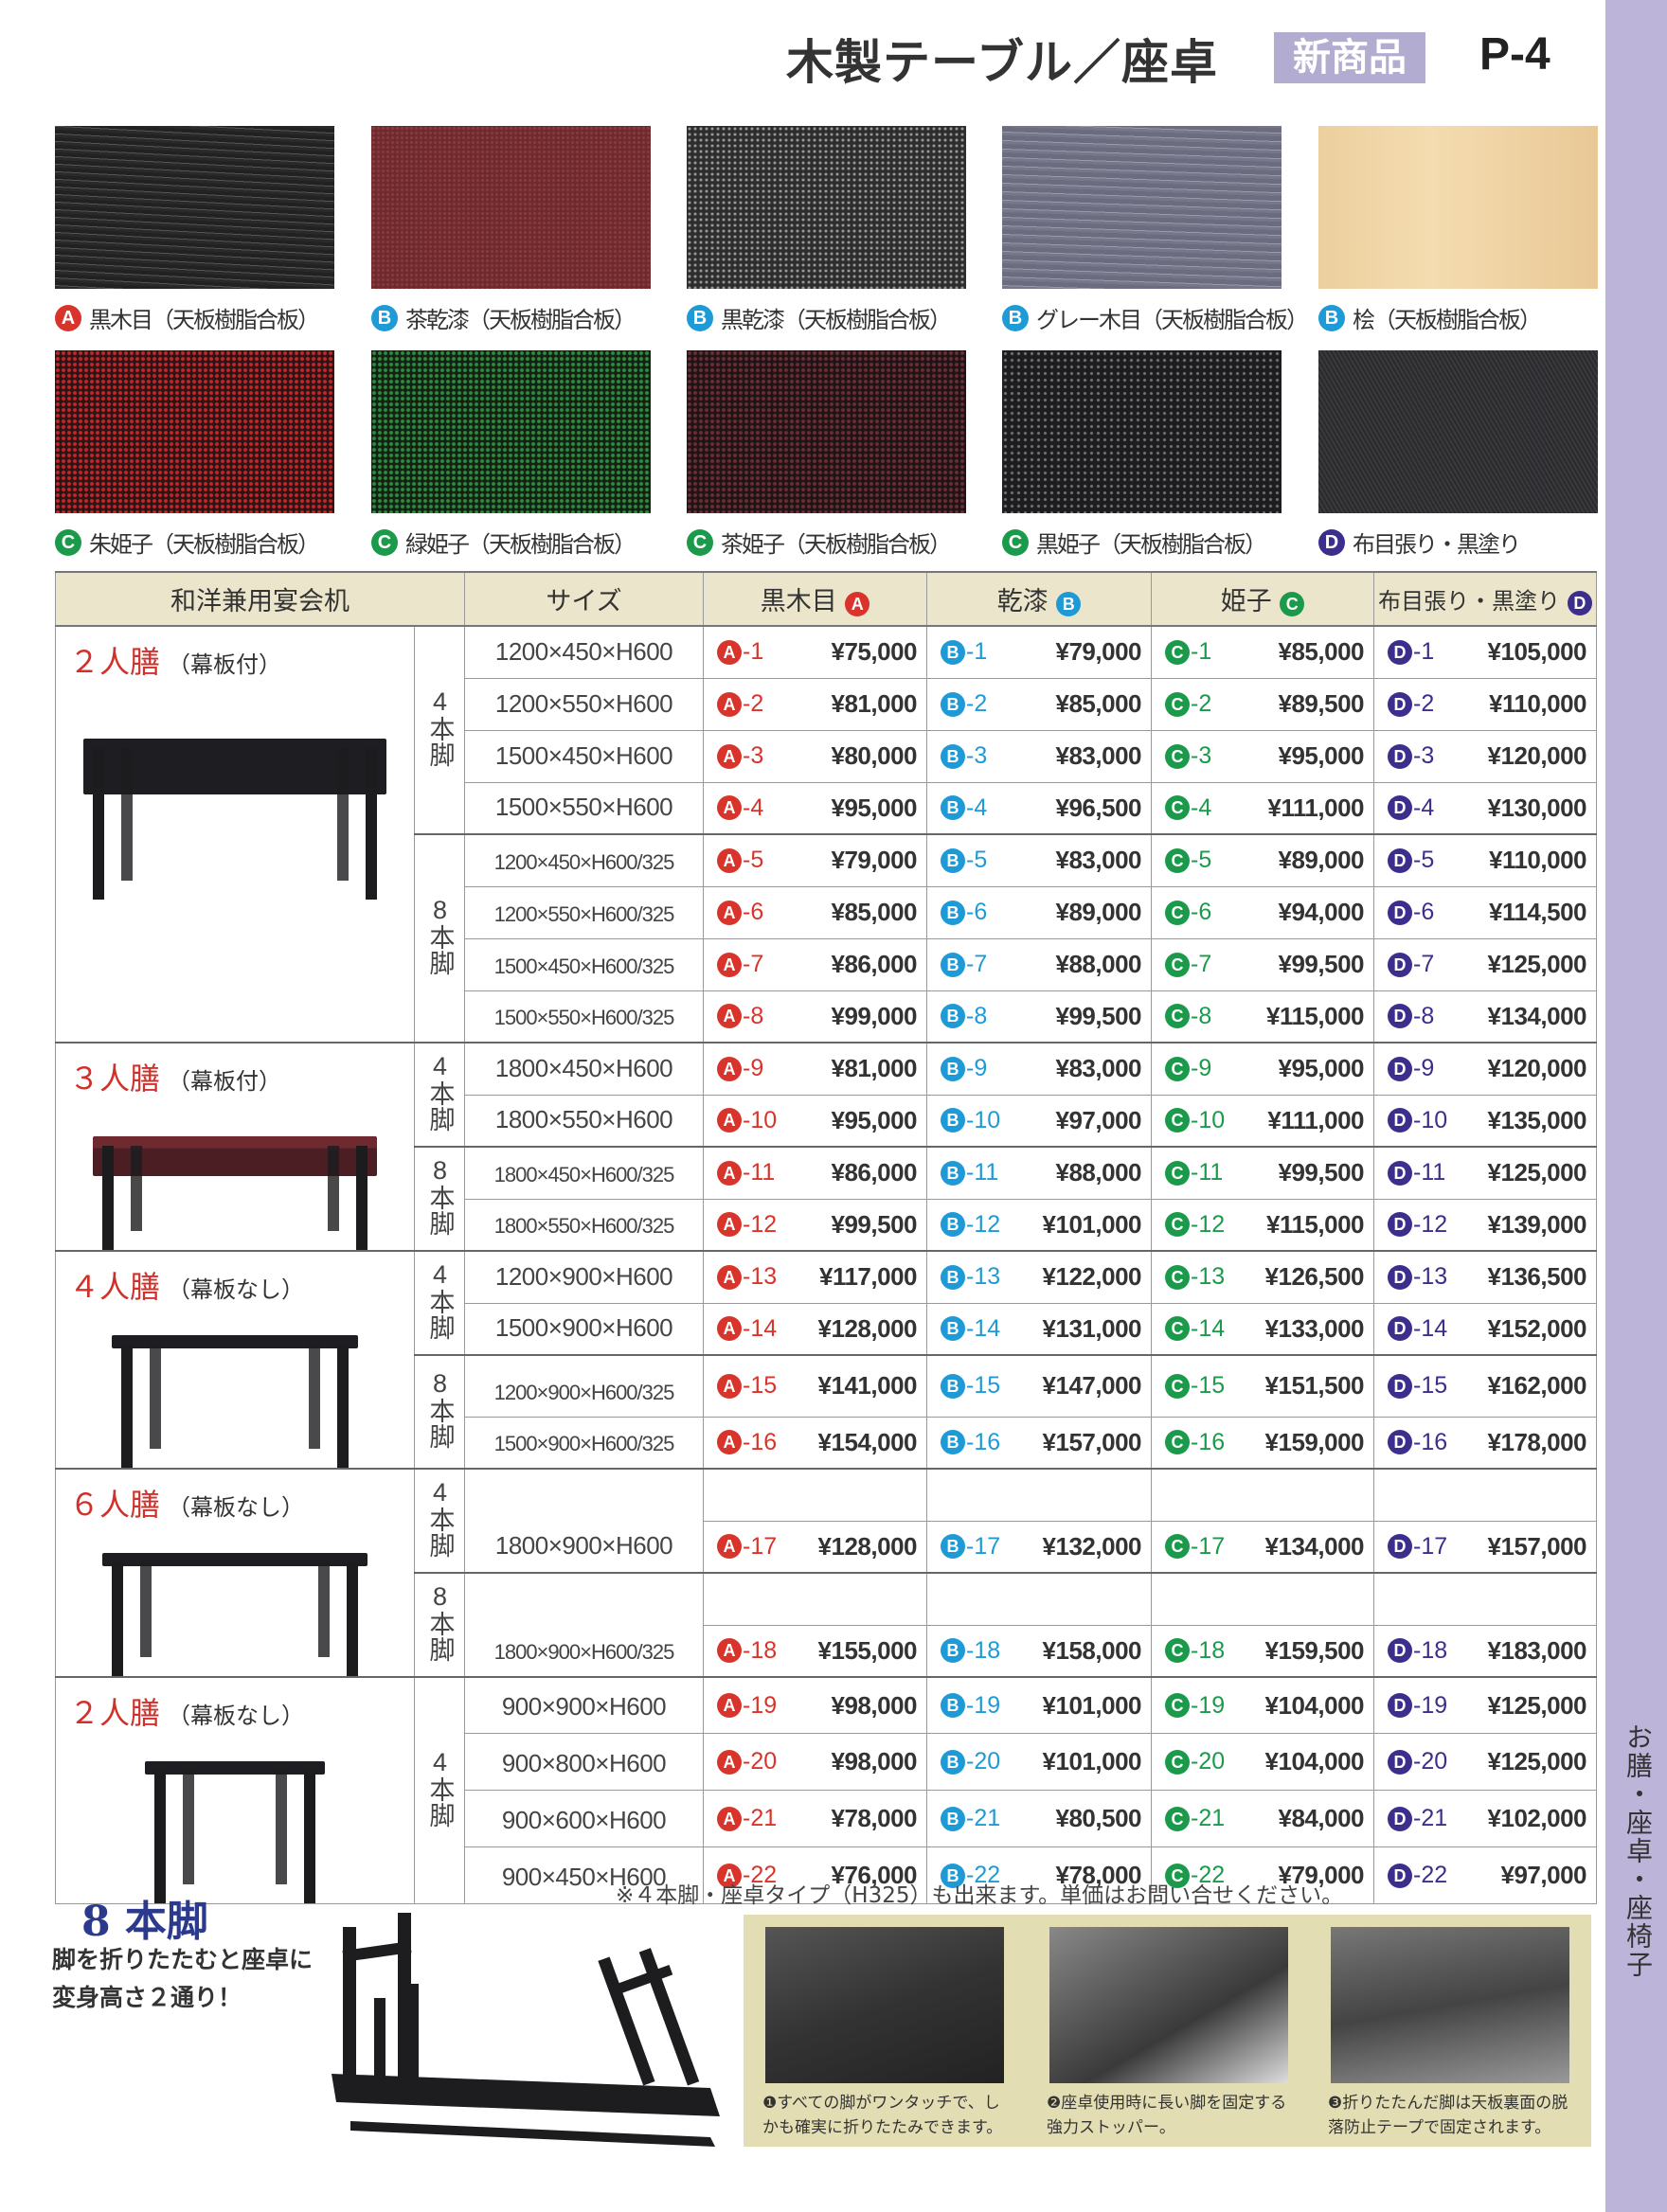 Image resolution: width=1667 pixels, height=2212 pixels. I want to click on price: ¥104,000, so click(1314, 1705).